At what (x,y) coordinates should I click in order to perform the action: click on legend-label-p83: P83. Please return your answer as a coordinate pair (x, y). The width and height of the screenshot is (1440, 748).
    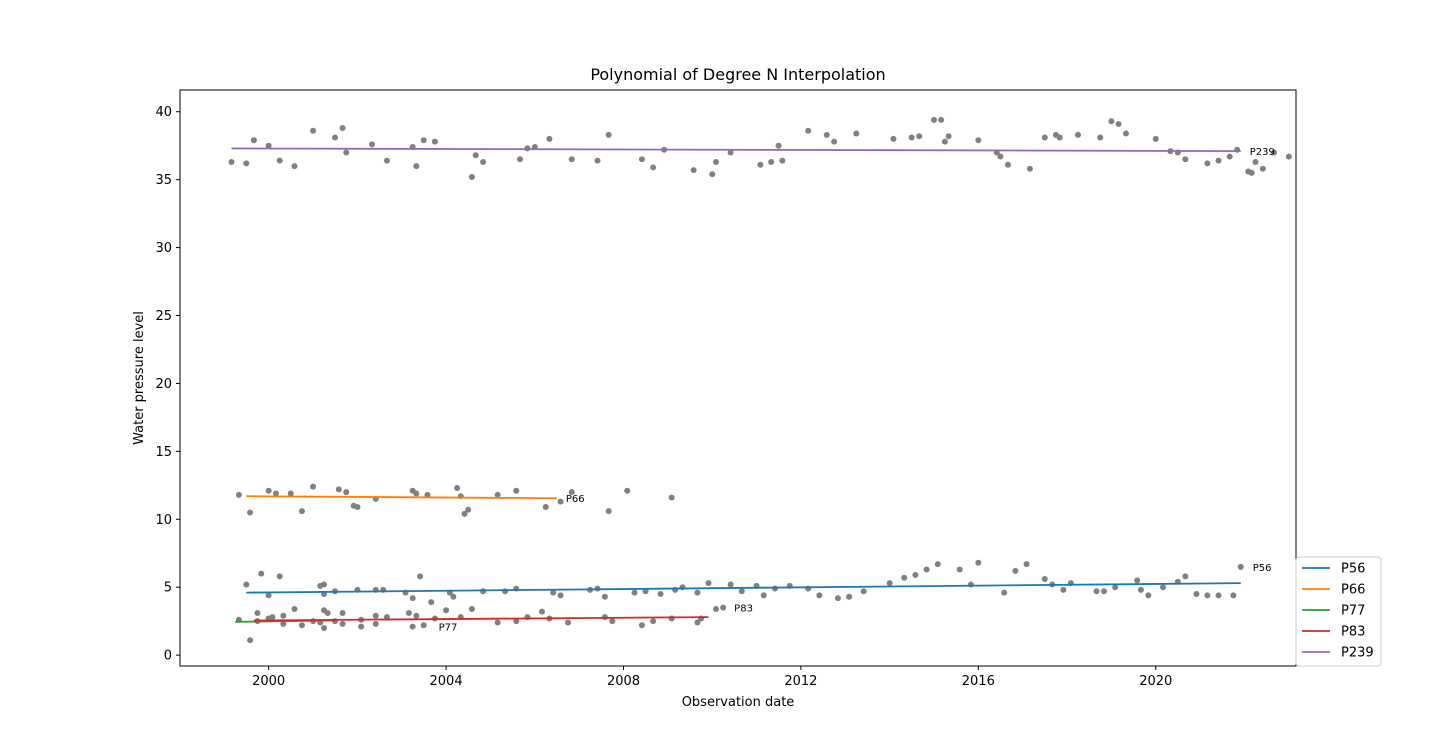
    Looking at the image, I should click on (1353, 632).